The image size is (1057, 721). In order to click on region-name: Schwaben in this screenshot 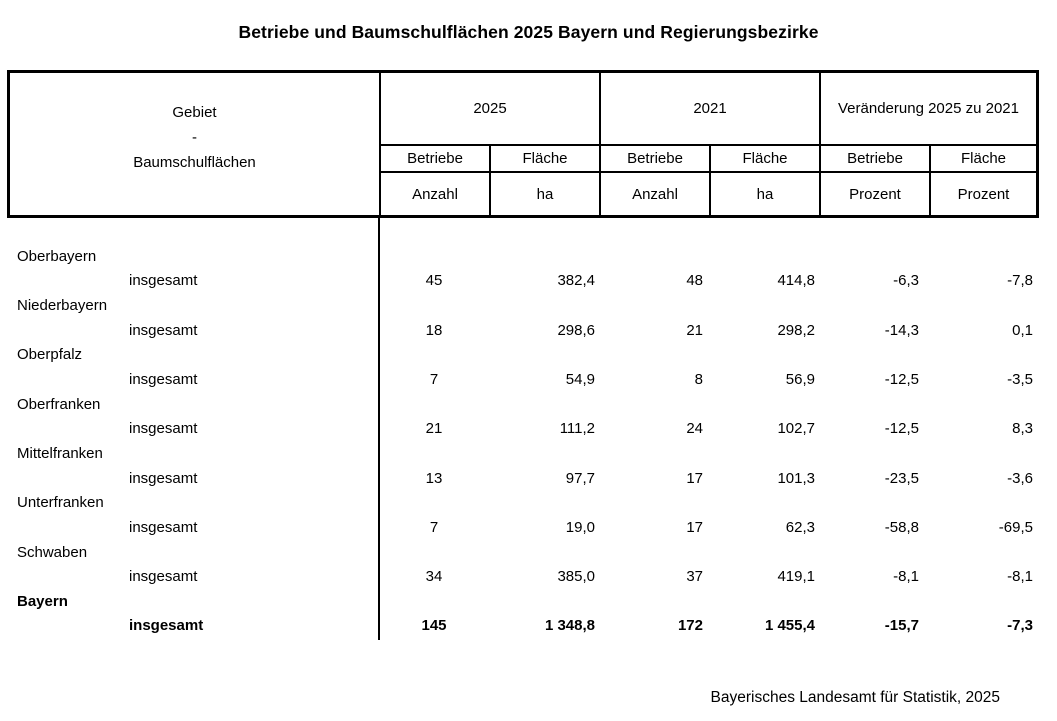, I will do `click(52, 552)`.